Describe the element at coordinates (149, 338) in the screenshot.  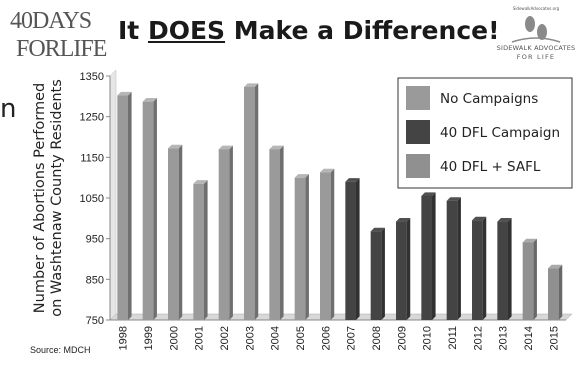
I see `x-tick-label: 1999` at that location.